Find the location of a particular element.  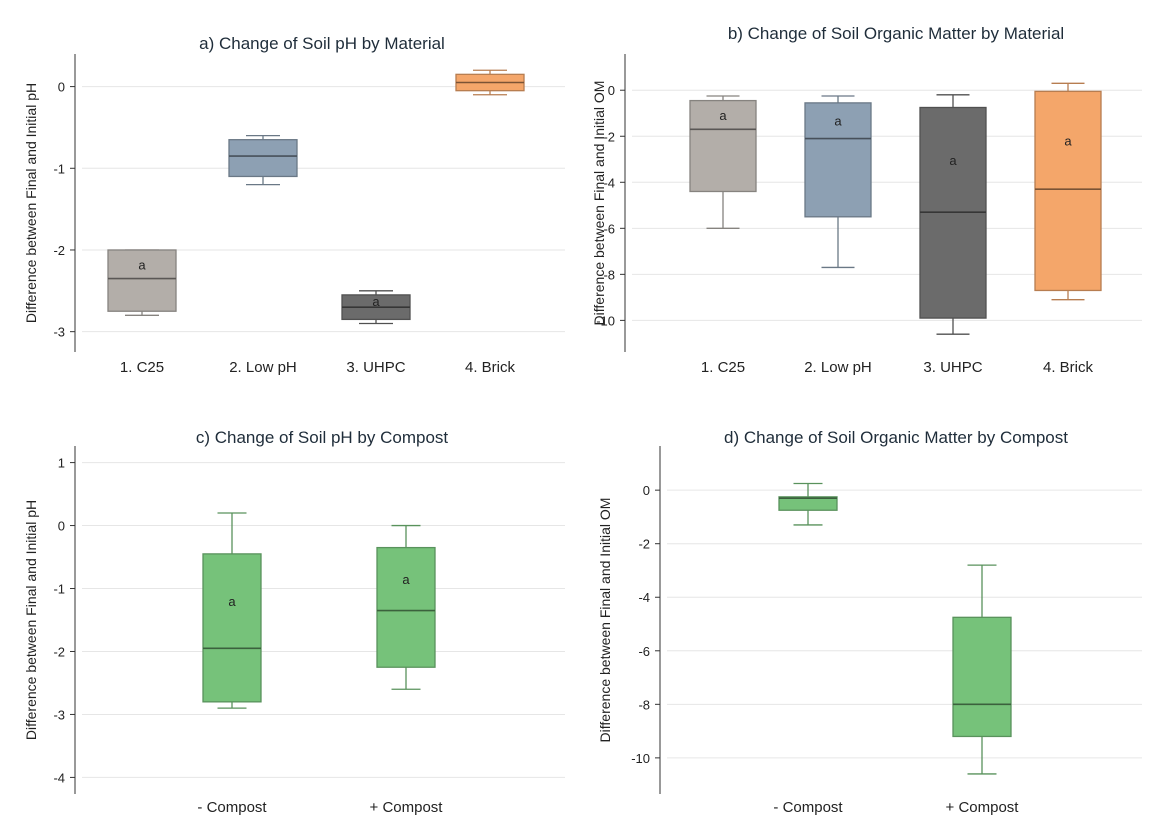

chart-title: a) Change of Soil pH by Material is located at coordinates (322, 43).